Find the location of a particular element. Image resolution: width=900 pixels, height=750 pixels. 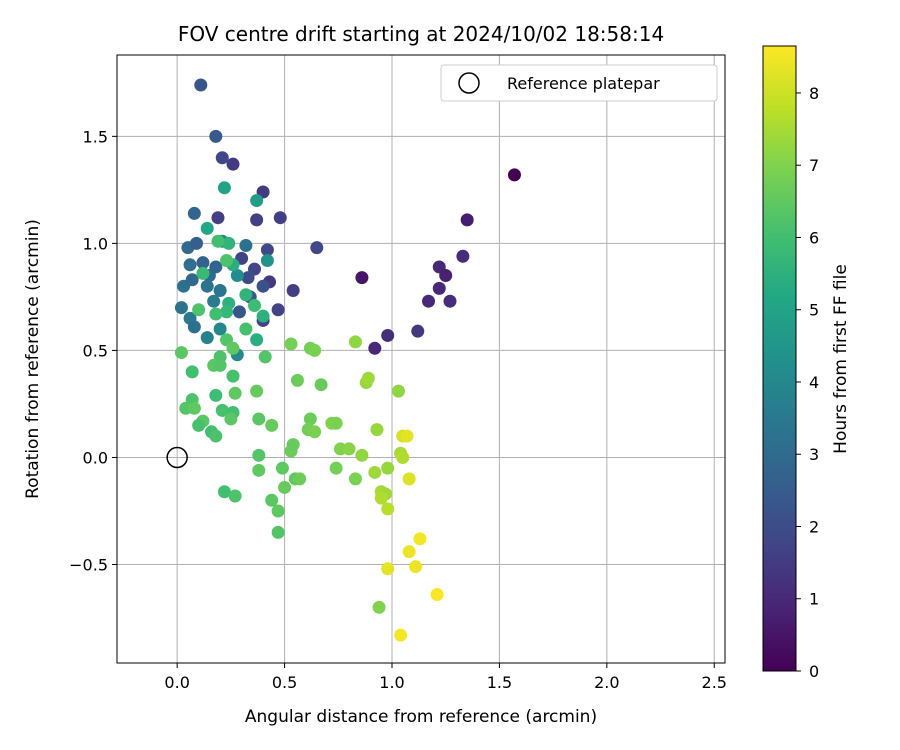

reference-point-marker is located at coordinates (177, 457).